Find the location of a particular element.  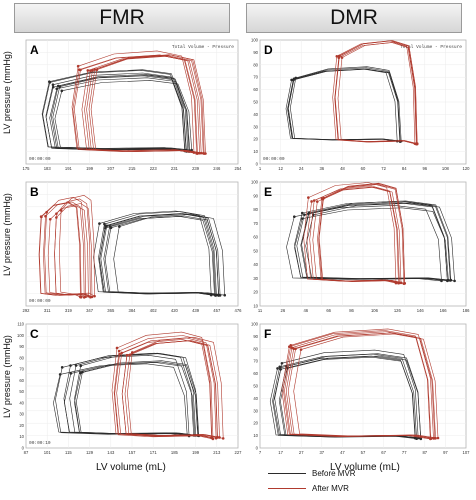

x-tick-label: 77 is located at coordinates (404, 452).